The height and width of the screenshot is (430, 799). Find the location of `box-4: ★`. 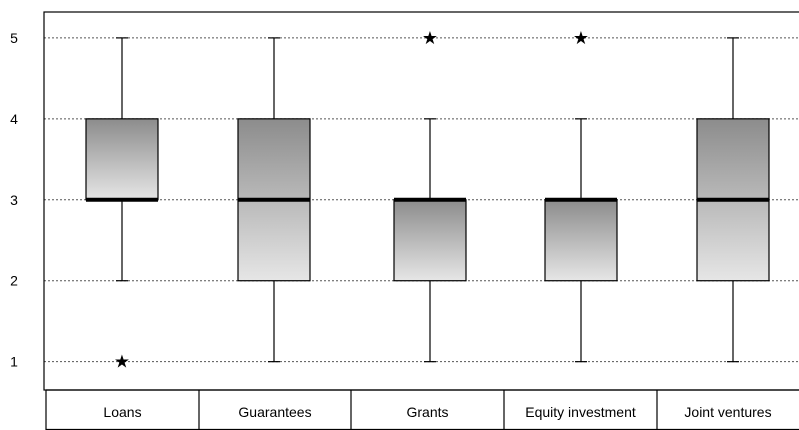

box-4: ★ is located at coordinates (581, 195).